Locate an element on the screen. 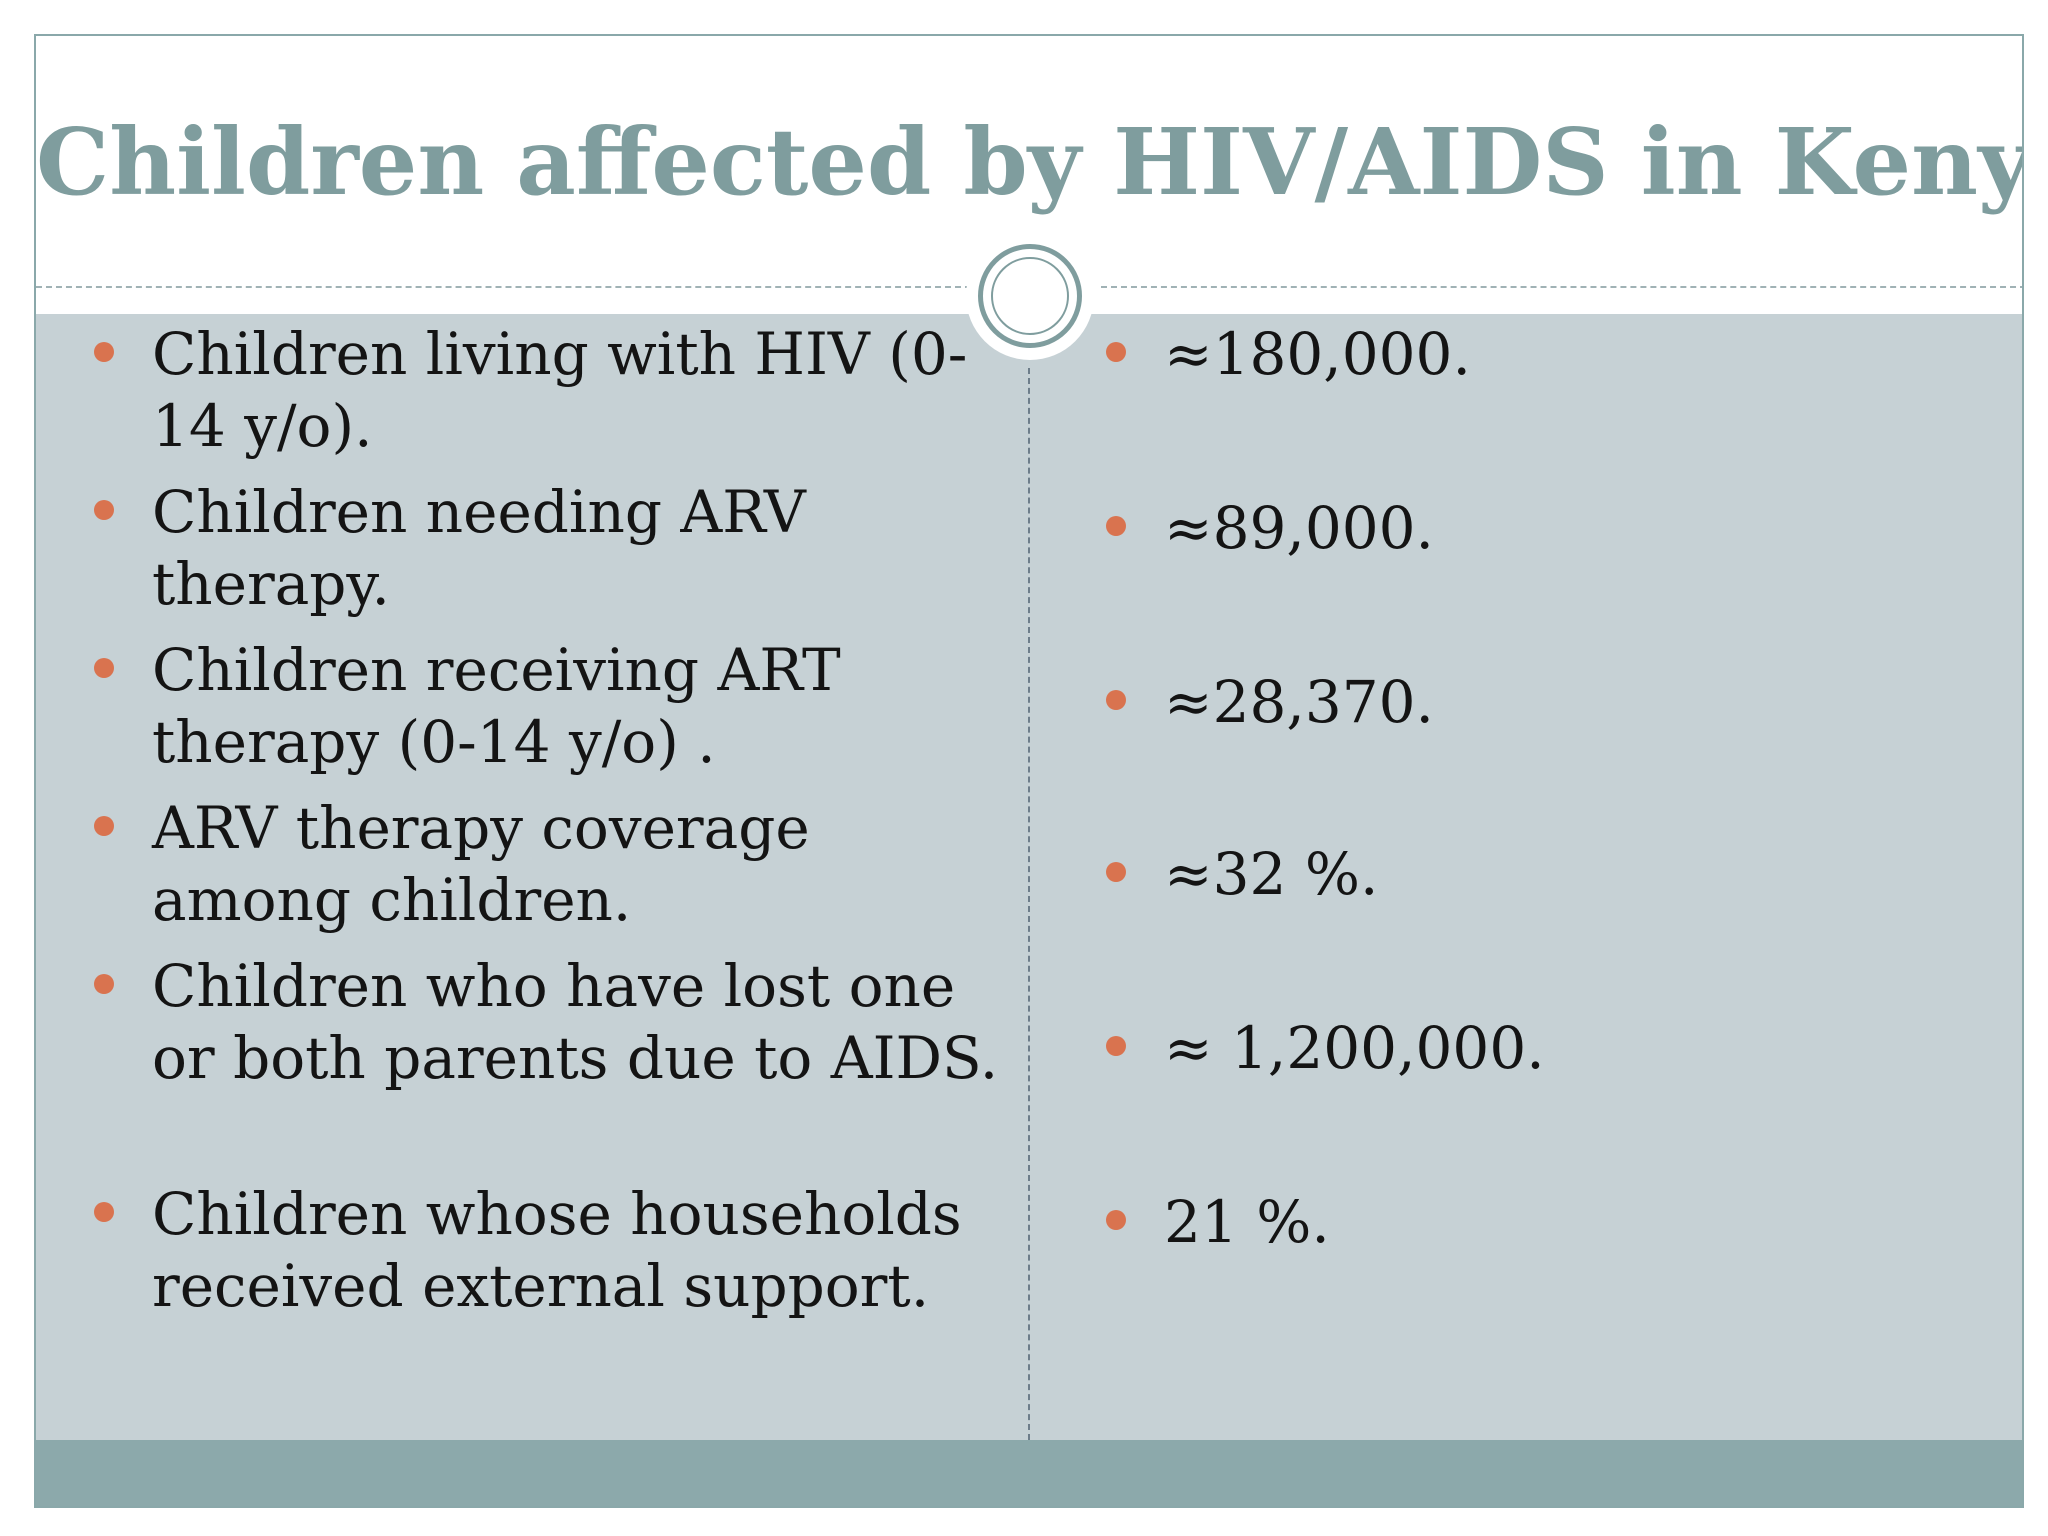 This screenshot has height=1536, width=2048. footer-bar is located at coordinates (1029, 1473).